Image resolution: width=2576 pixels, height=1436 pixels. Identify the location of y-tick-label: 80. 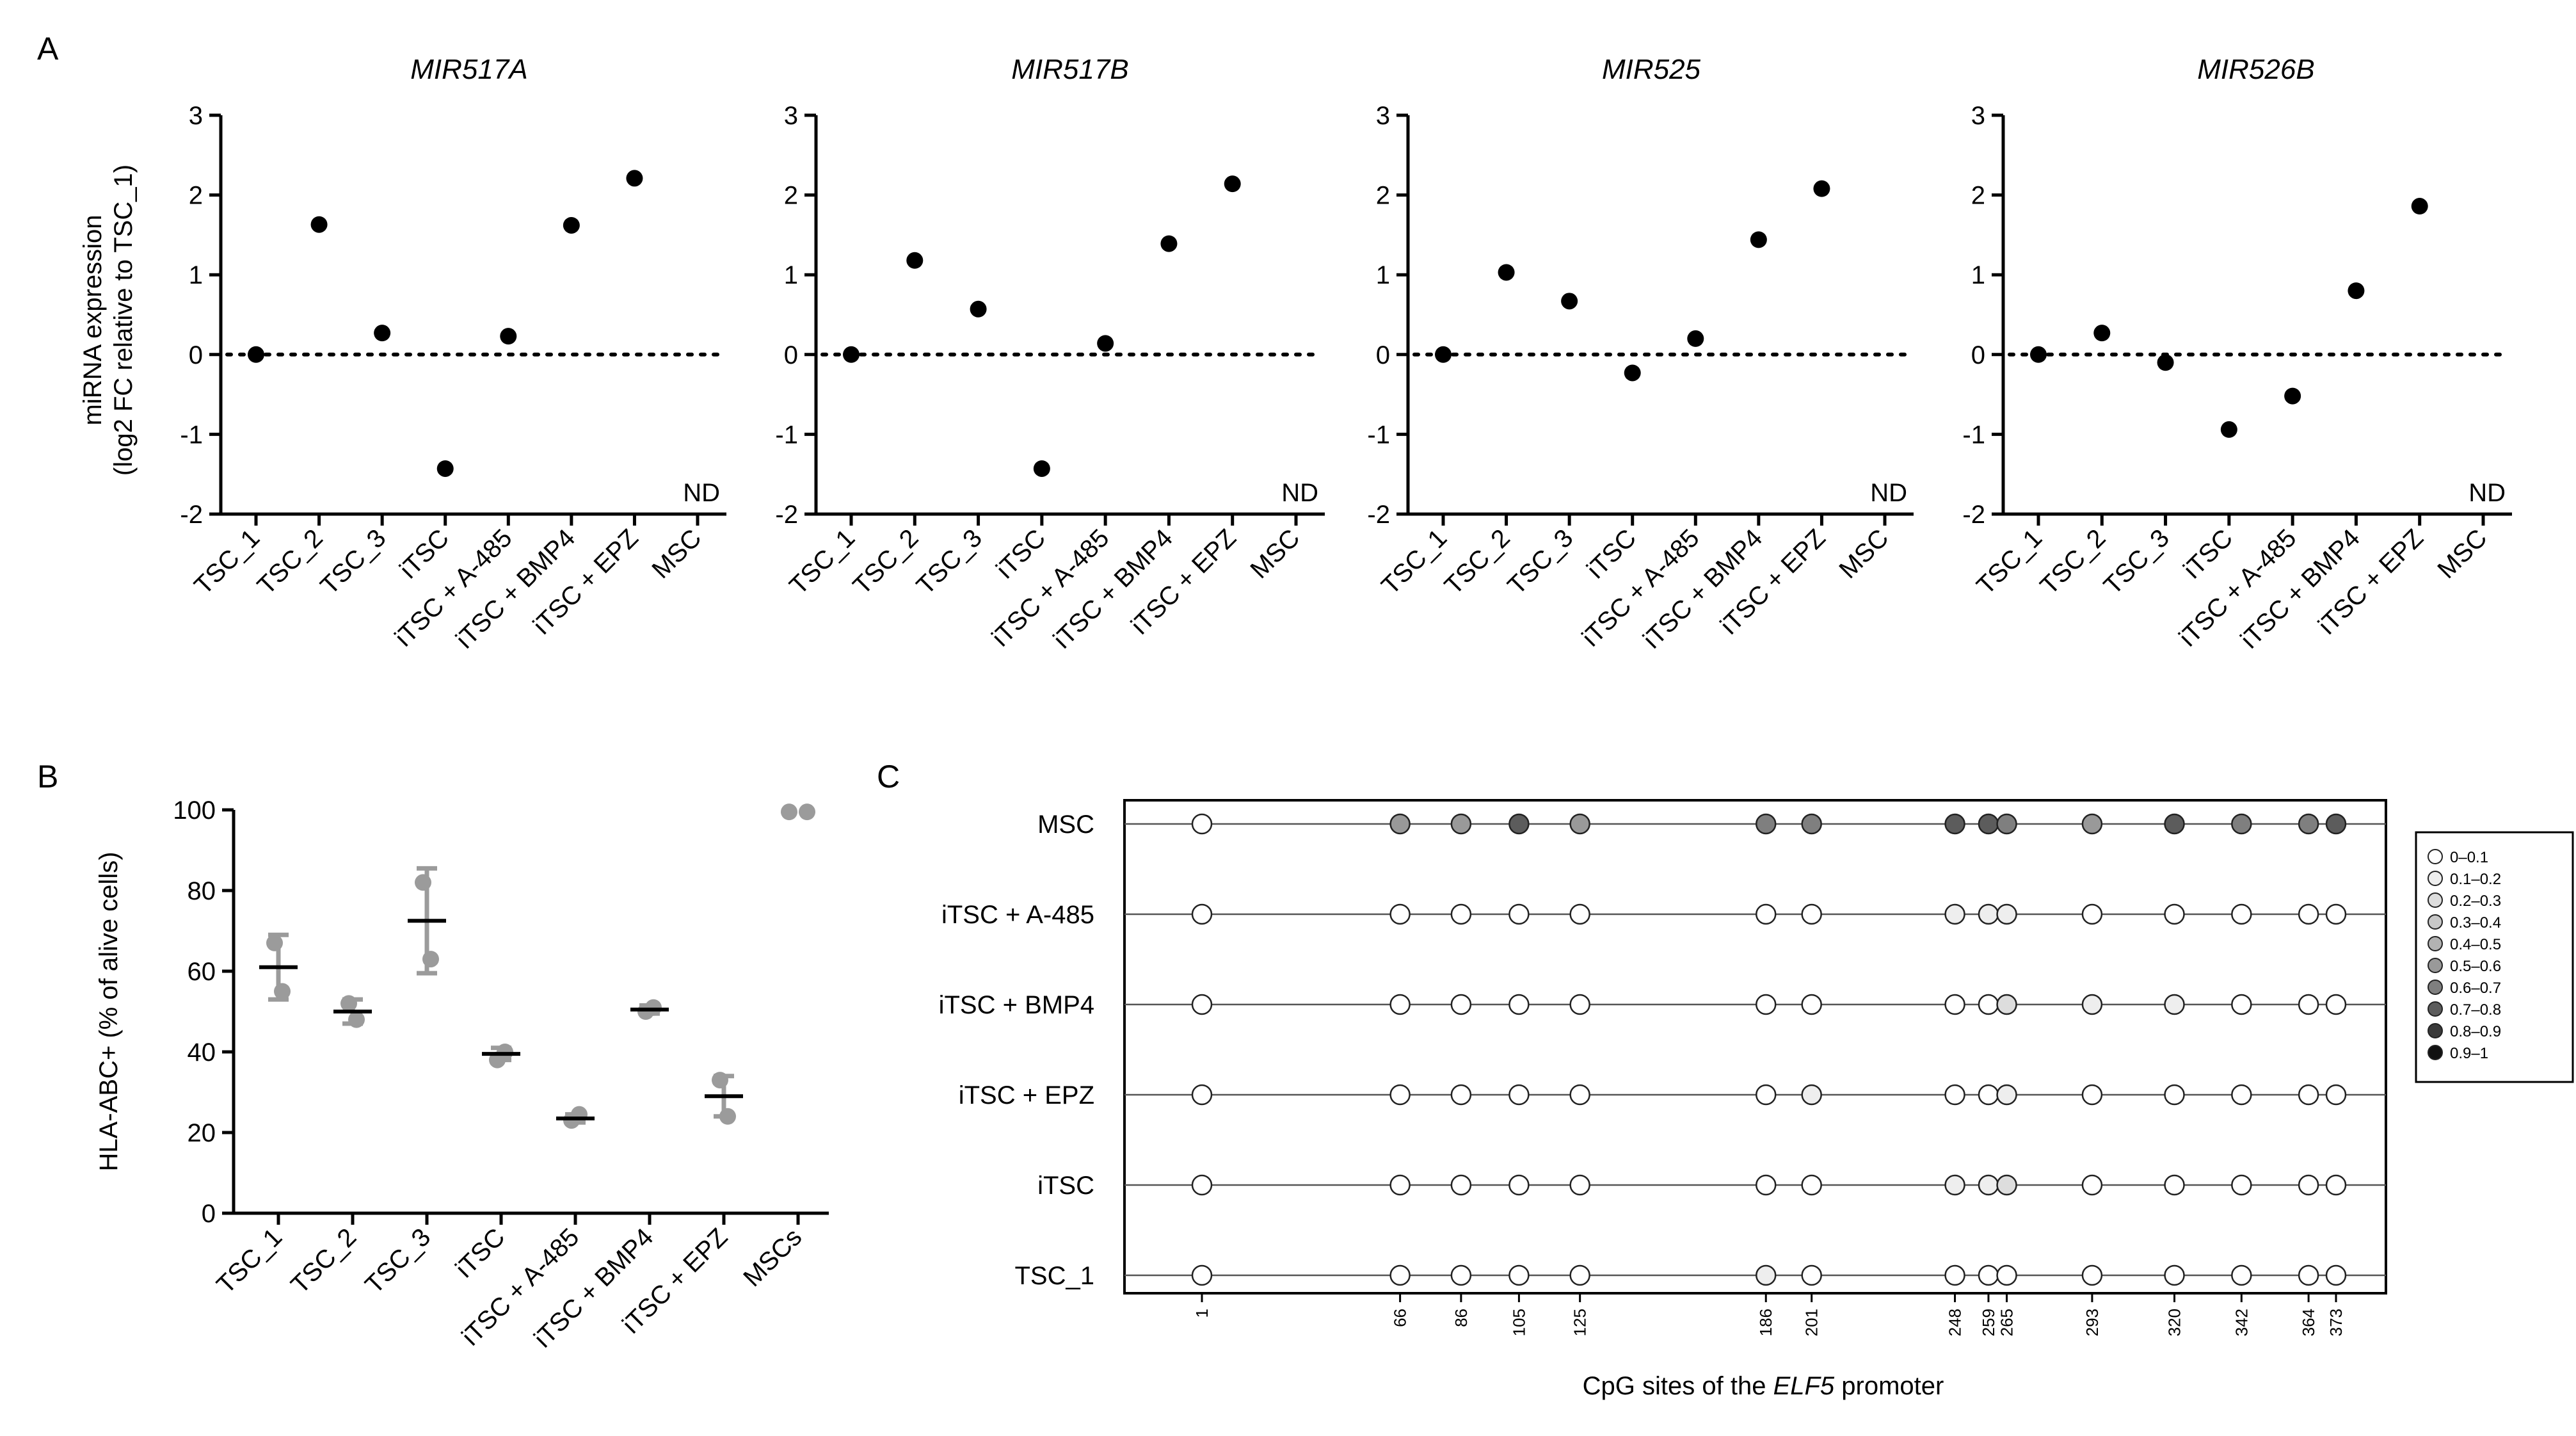
(202, 891).